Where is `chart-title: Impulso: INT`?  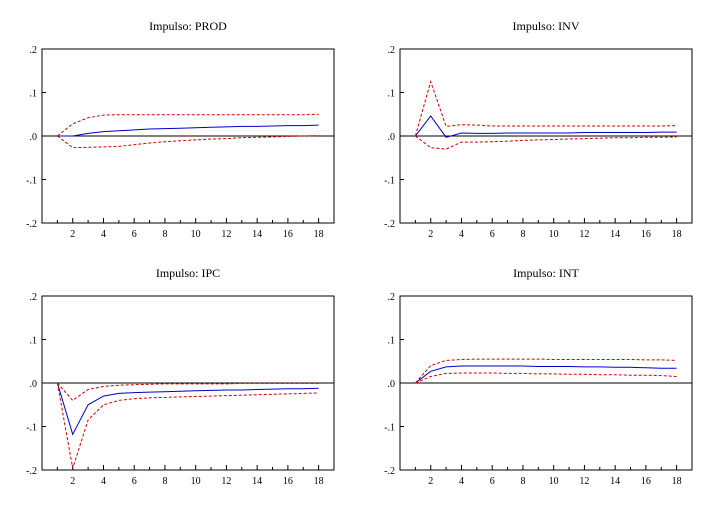 chart-title: Impulso: INT is located at coordinates (546, 273).